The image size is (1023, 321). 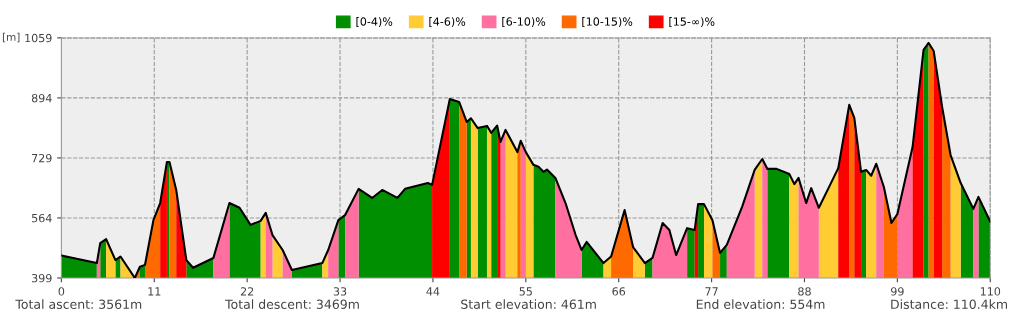 What do you see at coordinates (42, 158) in the screenshot?
I see `y-tick-label: 729` at bounding box center [42, 158].